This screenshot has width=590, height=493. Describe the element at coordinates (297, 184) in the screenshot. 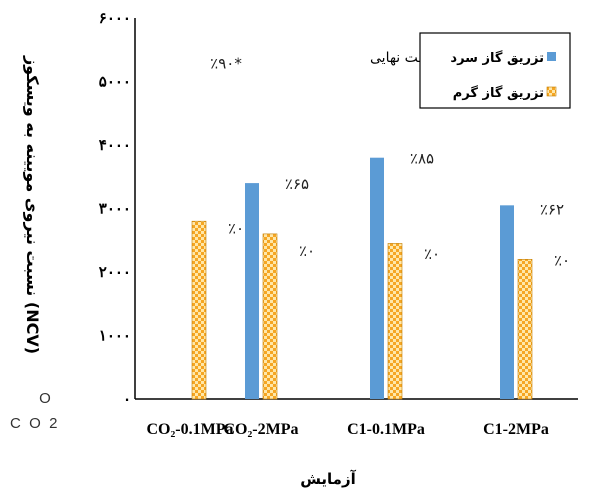

I see `recovery-annotation: ٪۶۵` at that location.